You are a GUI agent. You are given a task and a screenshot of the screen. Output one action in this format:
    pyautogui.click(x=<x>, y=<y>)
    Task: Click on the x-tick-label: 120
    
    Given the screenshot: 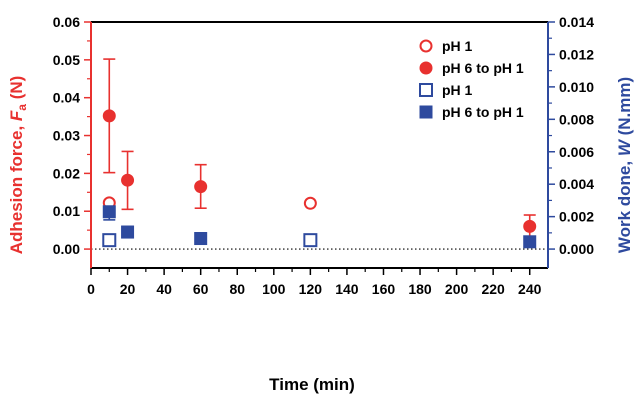 What is the action you would take?
    pyautogui.click(x=311, y=289)
    